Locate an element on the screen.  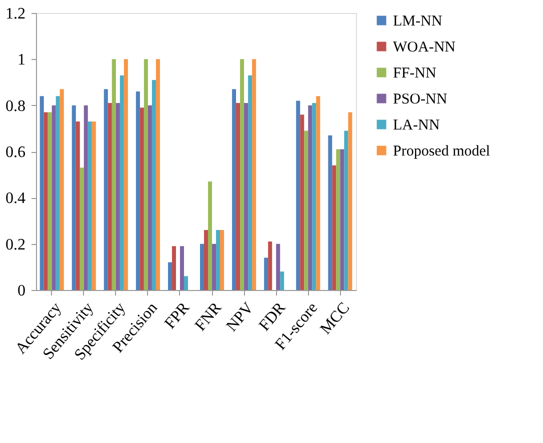
legend-label: LA-NN is located at coordinates (416, 126).